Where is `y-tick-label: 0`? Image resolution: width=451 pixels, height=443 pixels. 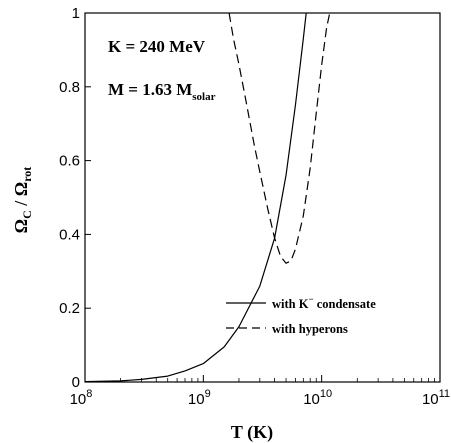
y-tick-label: 0 is located at coordinates (76, 382).